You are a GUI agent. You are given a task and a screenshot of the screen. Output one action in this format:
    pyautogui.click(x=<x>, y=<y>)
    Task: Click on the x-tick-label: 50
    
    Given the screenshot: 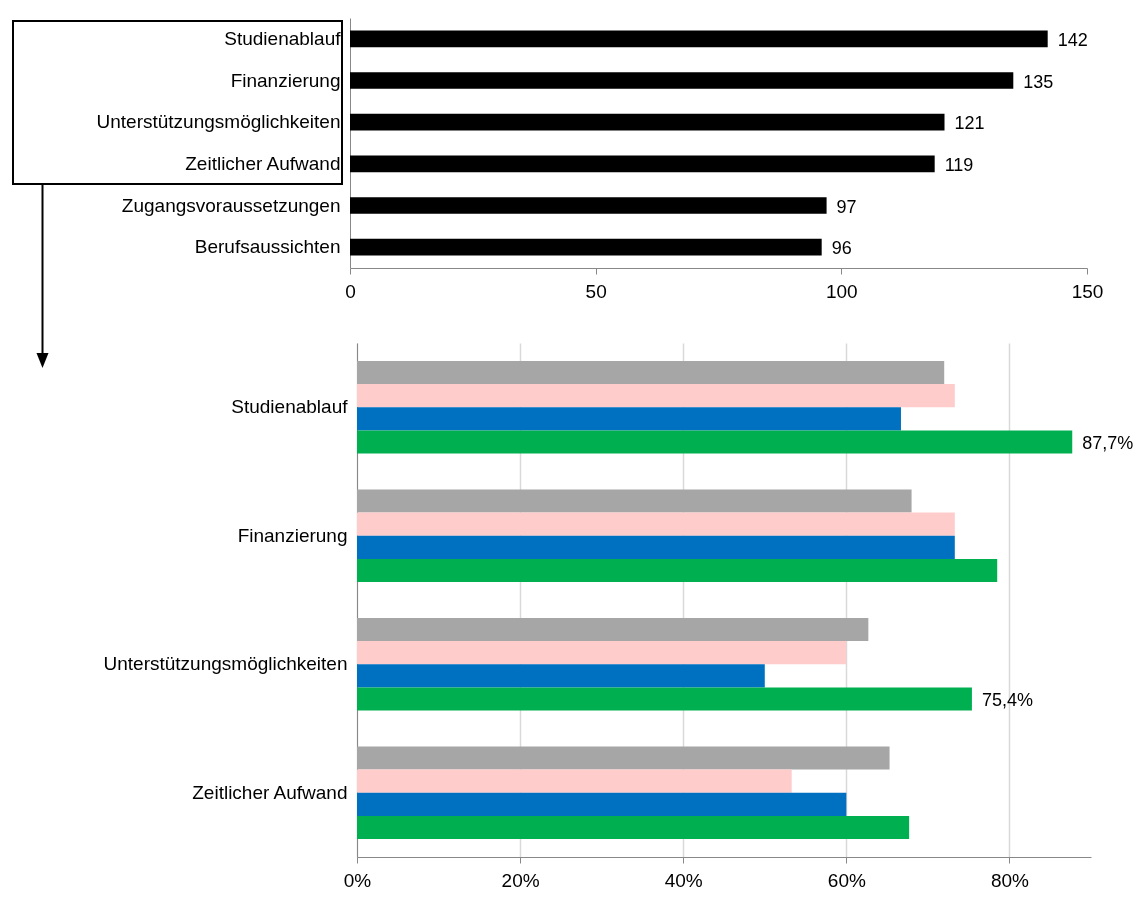 What is the action you would take?
    pyautogui.click(x=596, y=291)
    